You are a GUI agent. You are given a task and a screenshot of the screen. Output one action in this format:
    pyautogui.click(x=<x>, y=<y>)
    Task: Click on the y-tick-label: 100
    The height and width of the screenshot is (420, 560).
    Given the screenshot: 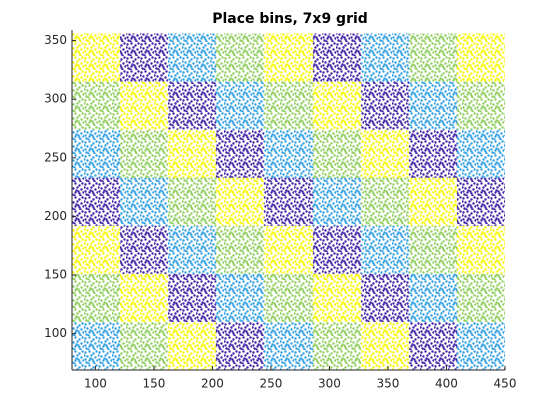 What is the action you would take?
    pyautogui.click(x=55, y=333)
    